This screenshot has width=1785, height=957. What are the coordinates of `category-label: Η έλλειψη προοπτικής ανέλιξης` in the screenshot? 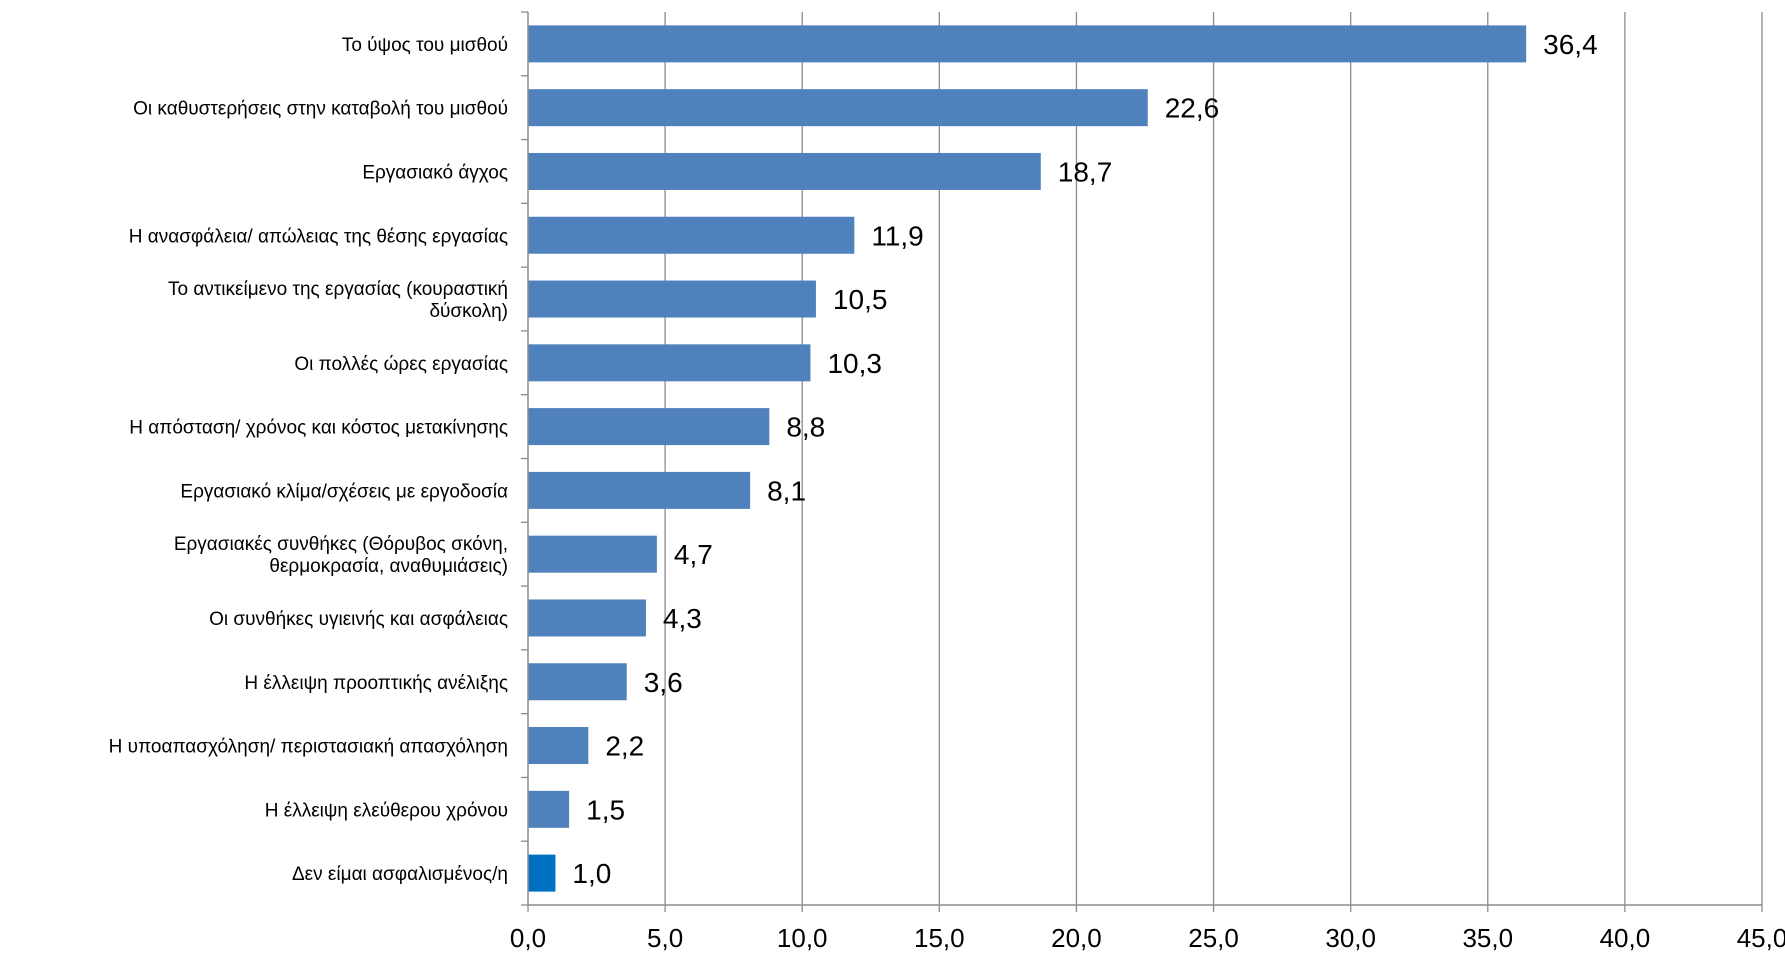 It's located at (376, 683).